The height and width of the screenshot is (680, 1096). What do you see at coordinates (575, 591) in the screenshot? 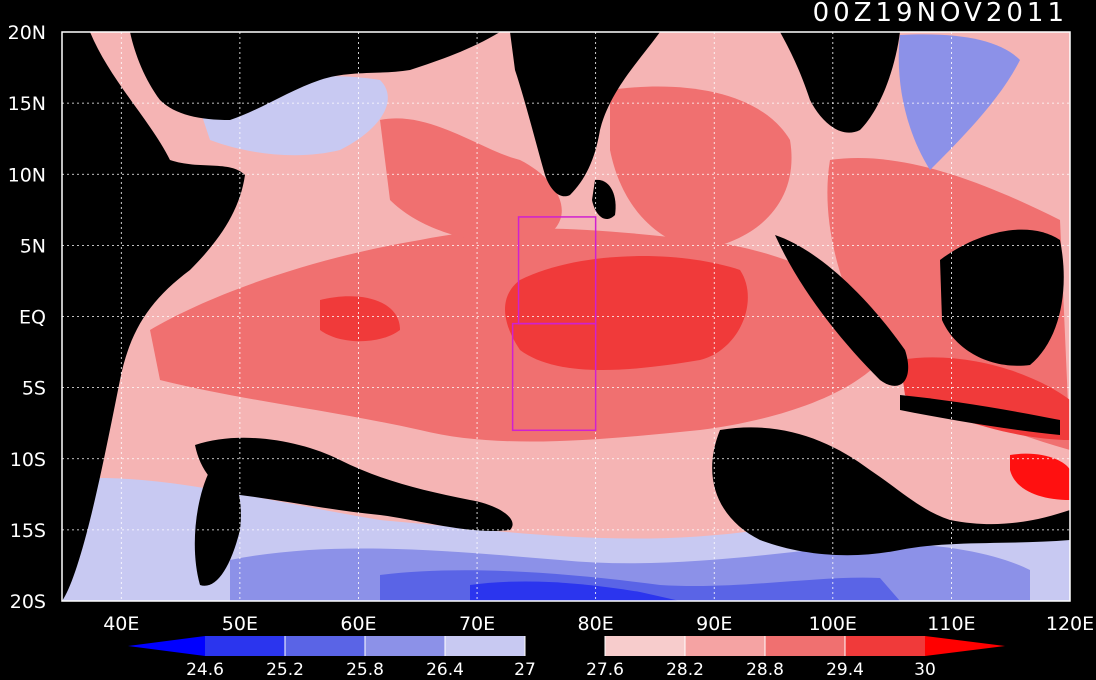
I see `cool-zone-south-core` at bounding box center [575, 591].